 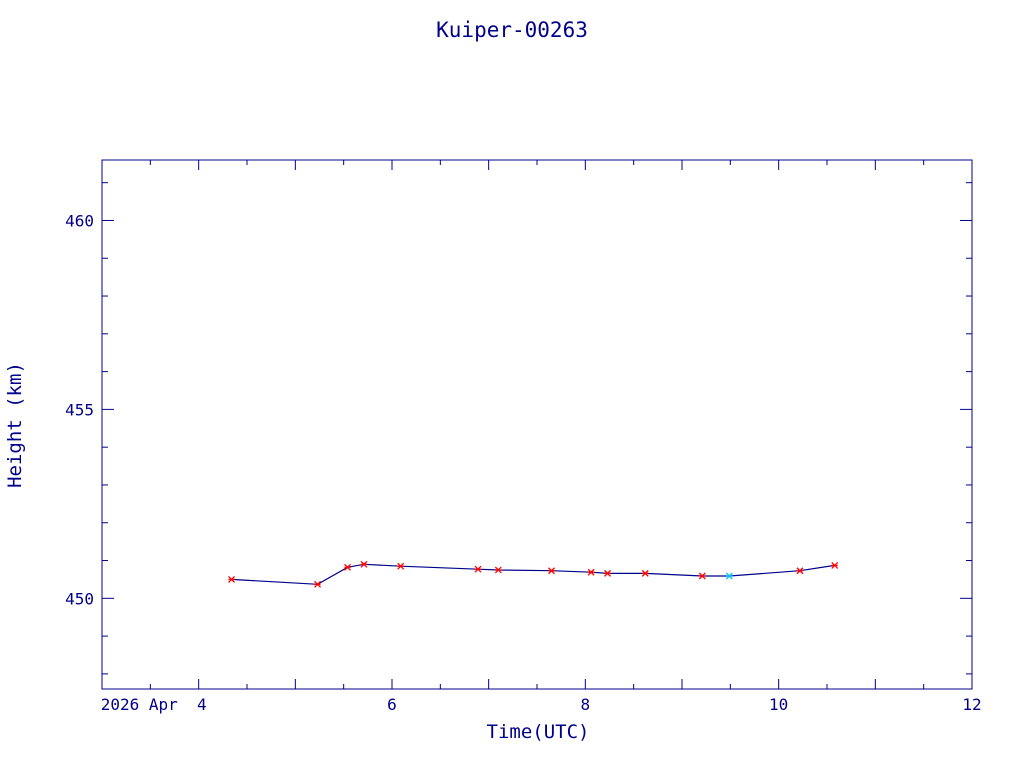 I want to click on x-tick-label: 8, so click(x=586, y=704).